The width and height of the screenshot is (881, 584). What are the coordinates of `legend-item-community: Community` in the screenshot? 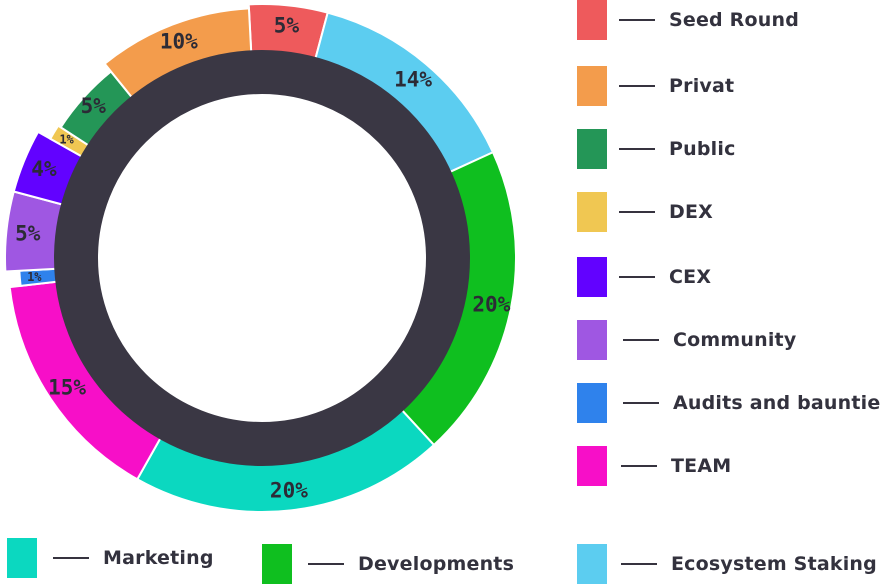 It's located at (686, 340).